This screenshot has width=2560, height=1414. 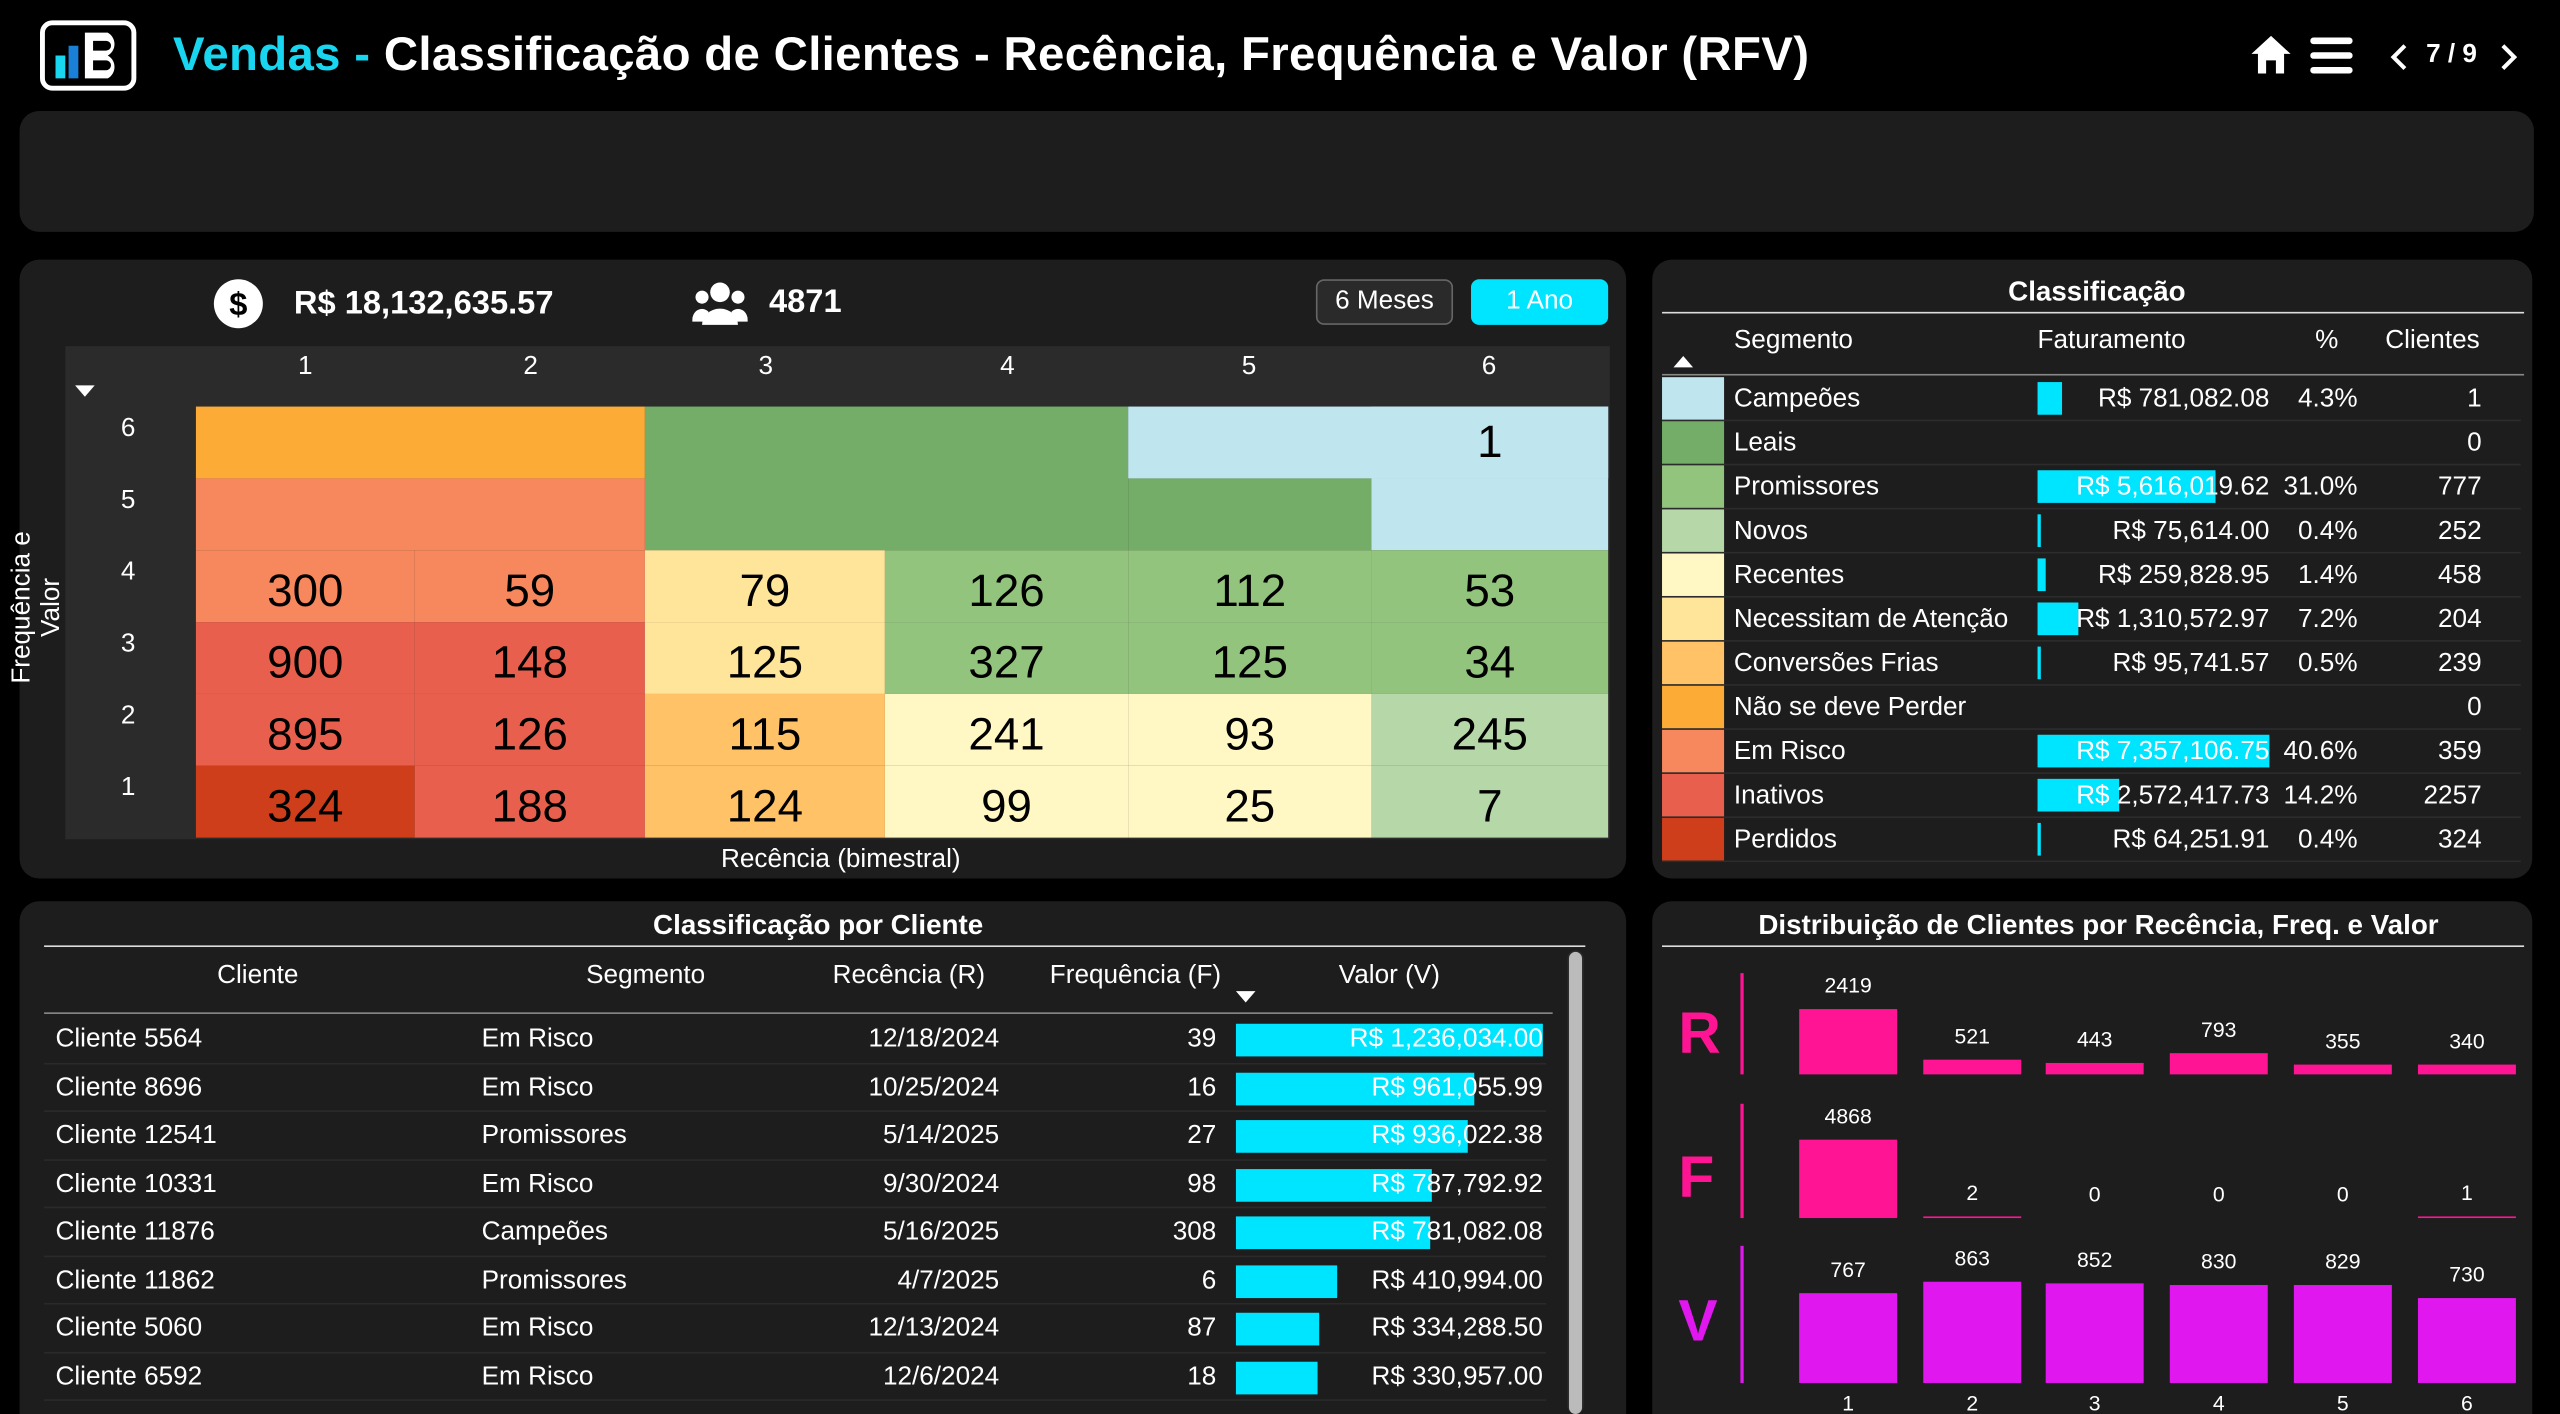 I want to click on dist-bar-v, so click(x=2218, y=1334).